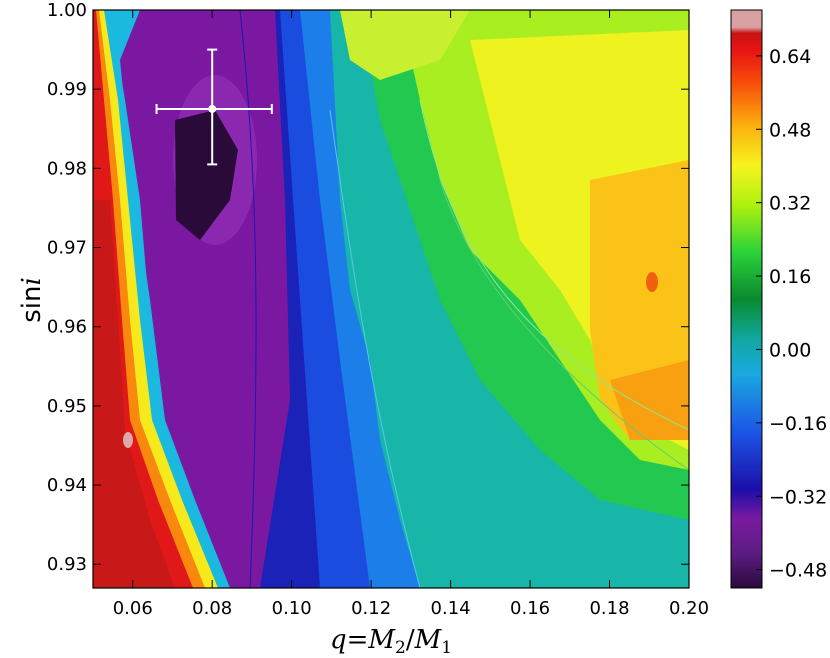 The width and height of the screenshot is (830, 658). What do you see at coordinates (292, 608) in the screenshot?
I see `x-tick-label: 0.10` at bounding box center [292, 608].